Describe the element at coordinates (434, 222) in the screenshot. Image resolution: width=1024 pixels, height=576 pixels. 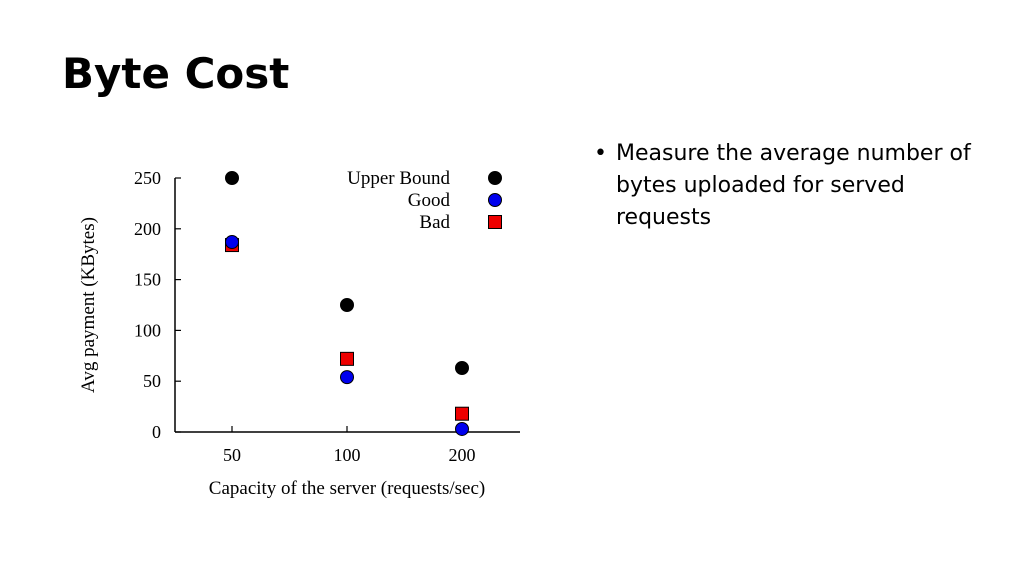
I see `legend-label: Bad` at that location.